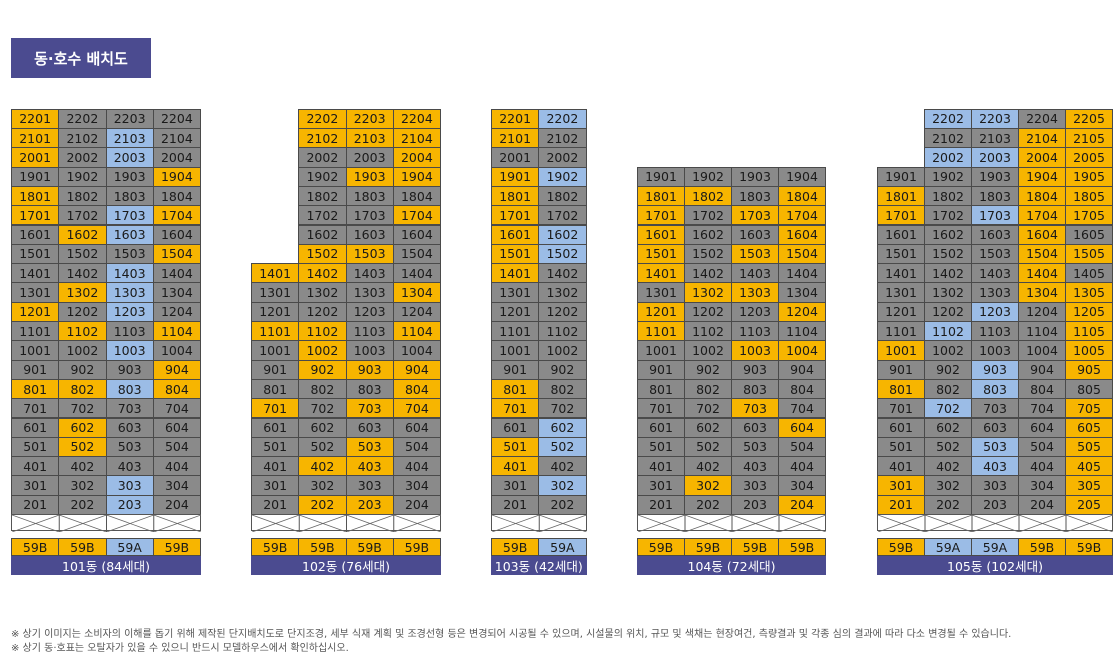 The height and width of the screenshot is (659, 1119). What do you see at coordinates (82, 311) in the screenshot?
I see `unit-cell: 1202` at bounding box center [82, 311].